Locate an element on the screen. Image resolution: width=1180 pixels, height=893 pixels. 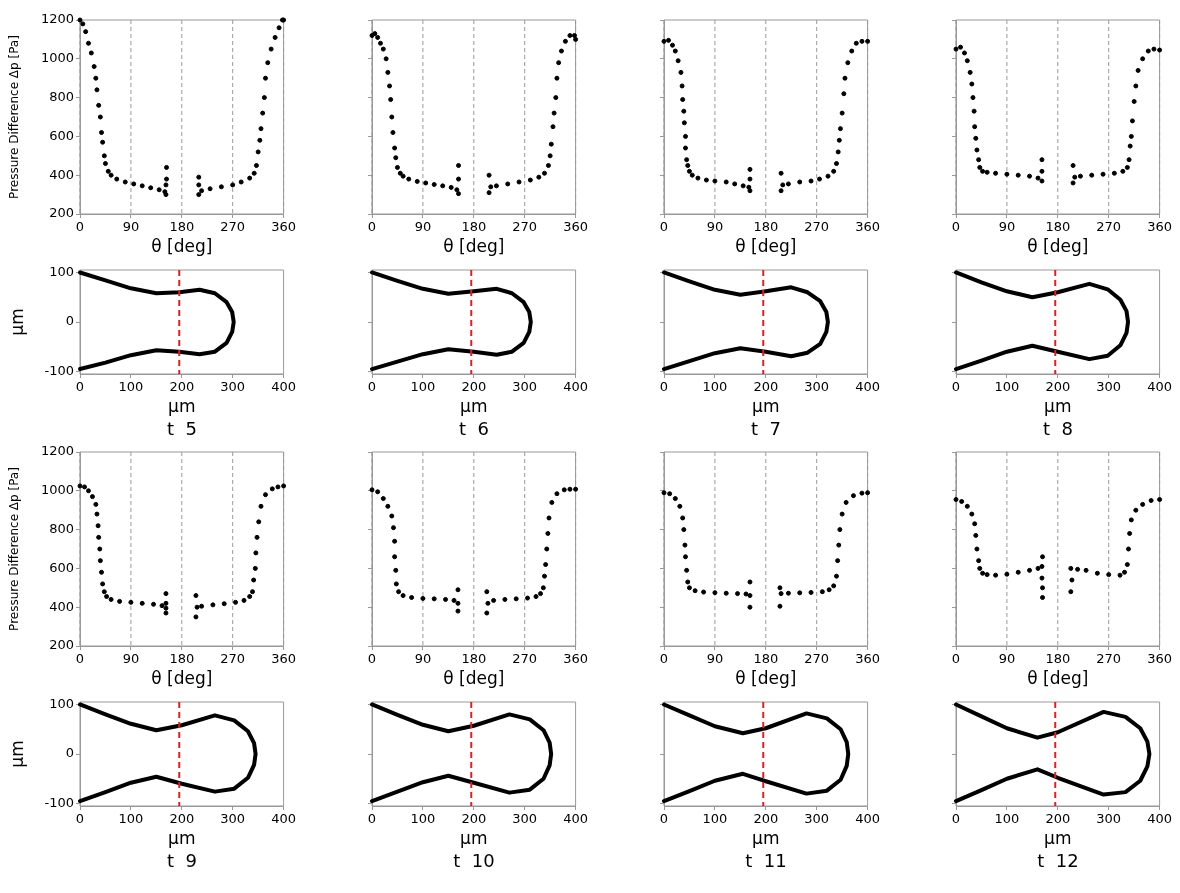
text: t 9 is located at coordinates (182, 861).